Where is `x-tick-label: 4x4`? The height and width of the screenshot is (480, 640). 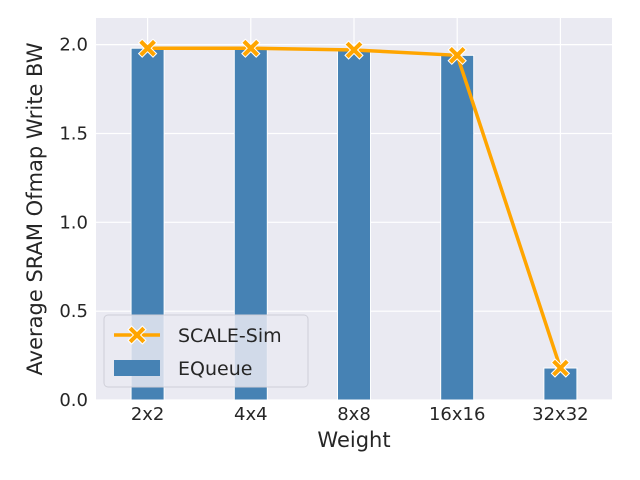 x-tick-label: 4x4 is located at coordinates (251, 414).